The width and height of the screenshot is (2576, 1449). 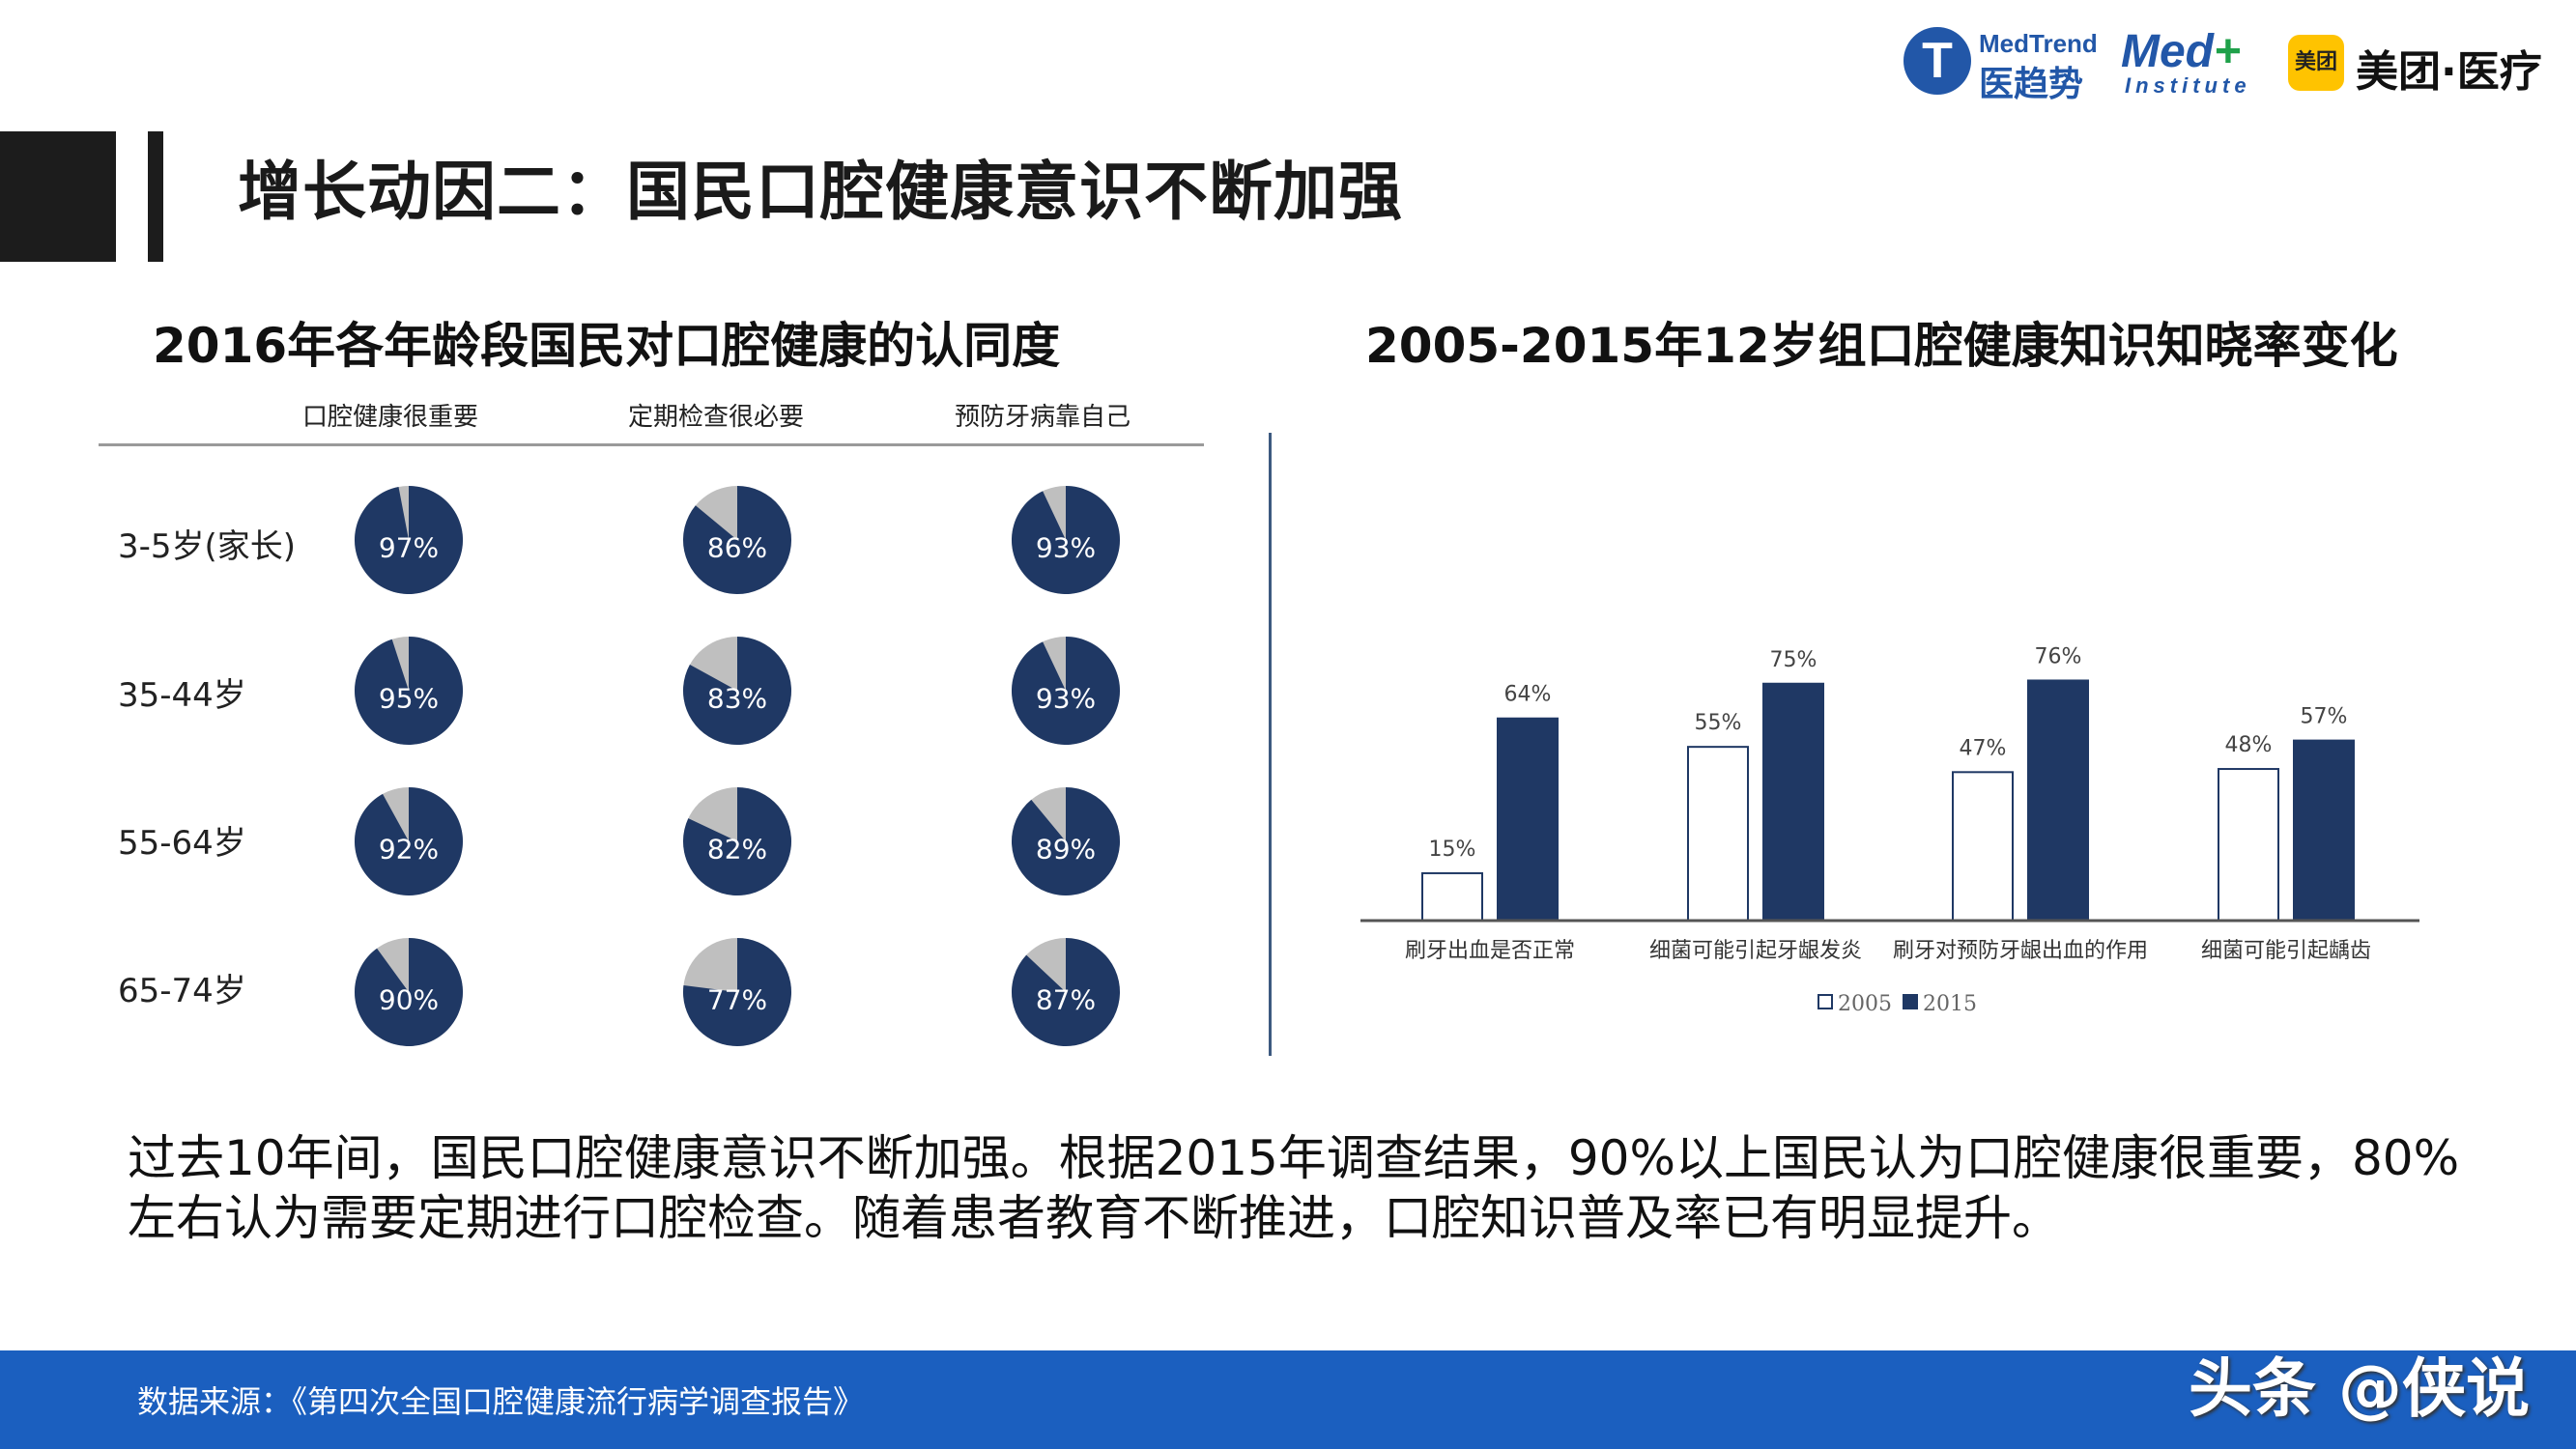 I want to click on column-header-2: 定期检查很必要, so click(x=716, y=417).